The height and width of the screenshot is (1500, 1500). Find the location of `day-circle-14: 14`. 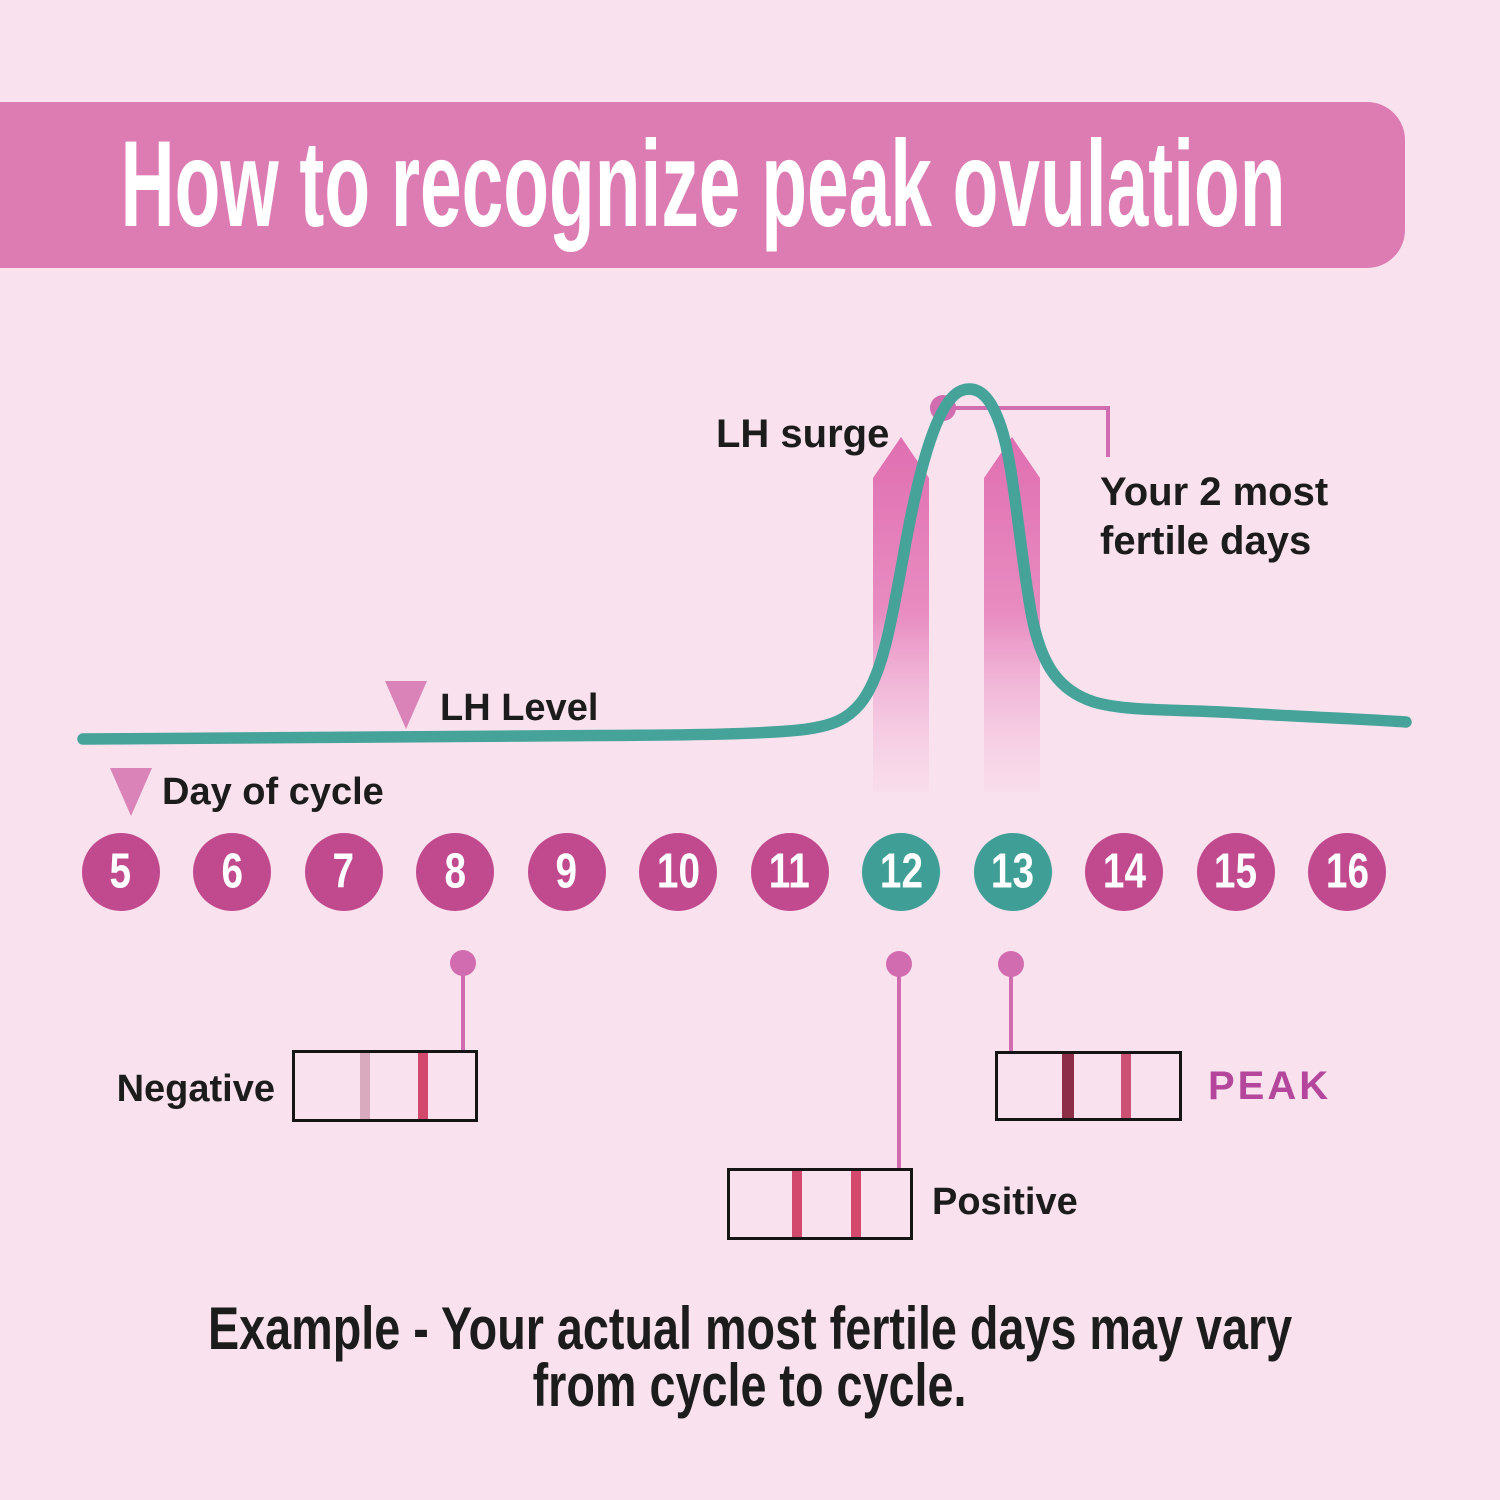

day-circle-14: 14 is located at coordinates (1124, 872).